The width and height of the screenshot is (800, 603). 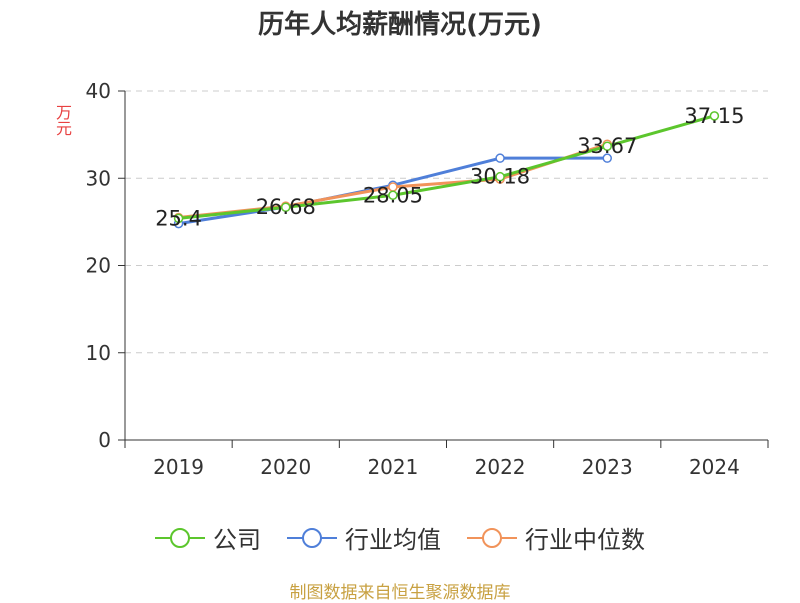 What do you see at coordinates (492, 537) in the screenshot?
I see `legend-marker-industry-median` at bounding box center [492, 537].